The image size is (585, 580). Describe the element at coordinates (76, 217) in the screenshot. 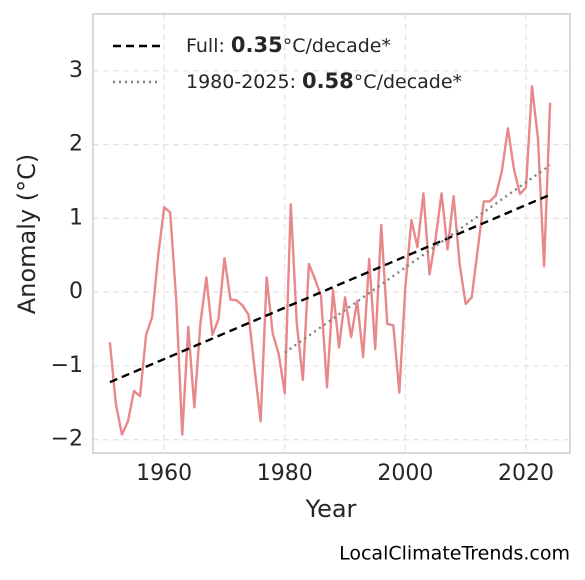

I see `y-tick-label: 1` at that location.